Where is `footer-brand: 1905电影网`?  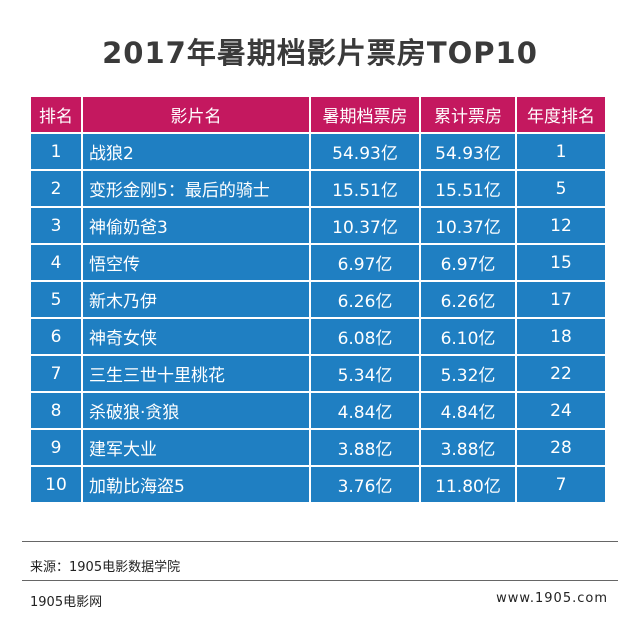 footer-brand: 1905电影网 is located at coordinates (66, 602).